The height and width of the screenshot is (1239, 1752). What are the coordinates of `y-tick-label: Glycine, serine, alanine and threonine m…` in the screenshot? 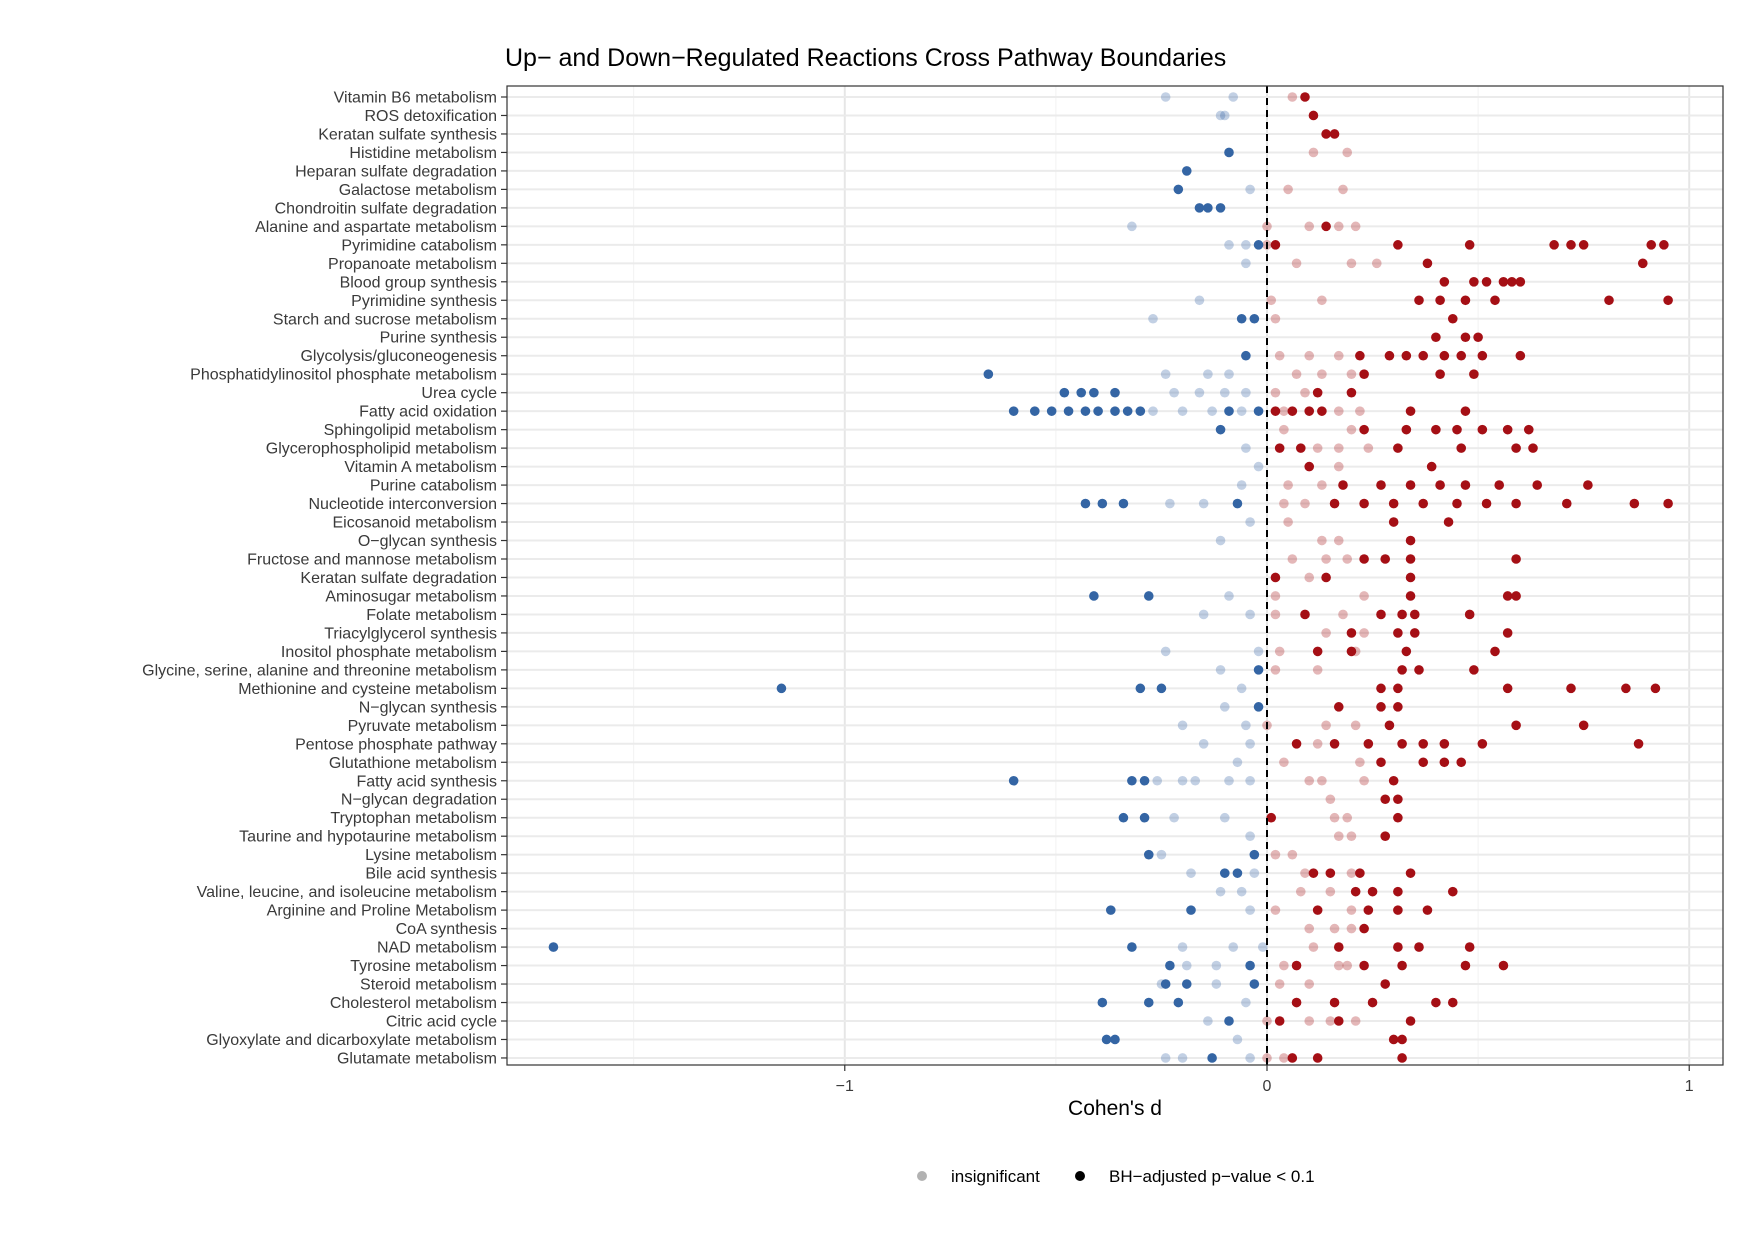 It's located at (319, 670).